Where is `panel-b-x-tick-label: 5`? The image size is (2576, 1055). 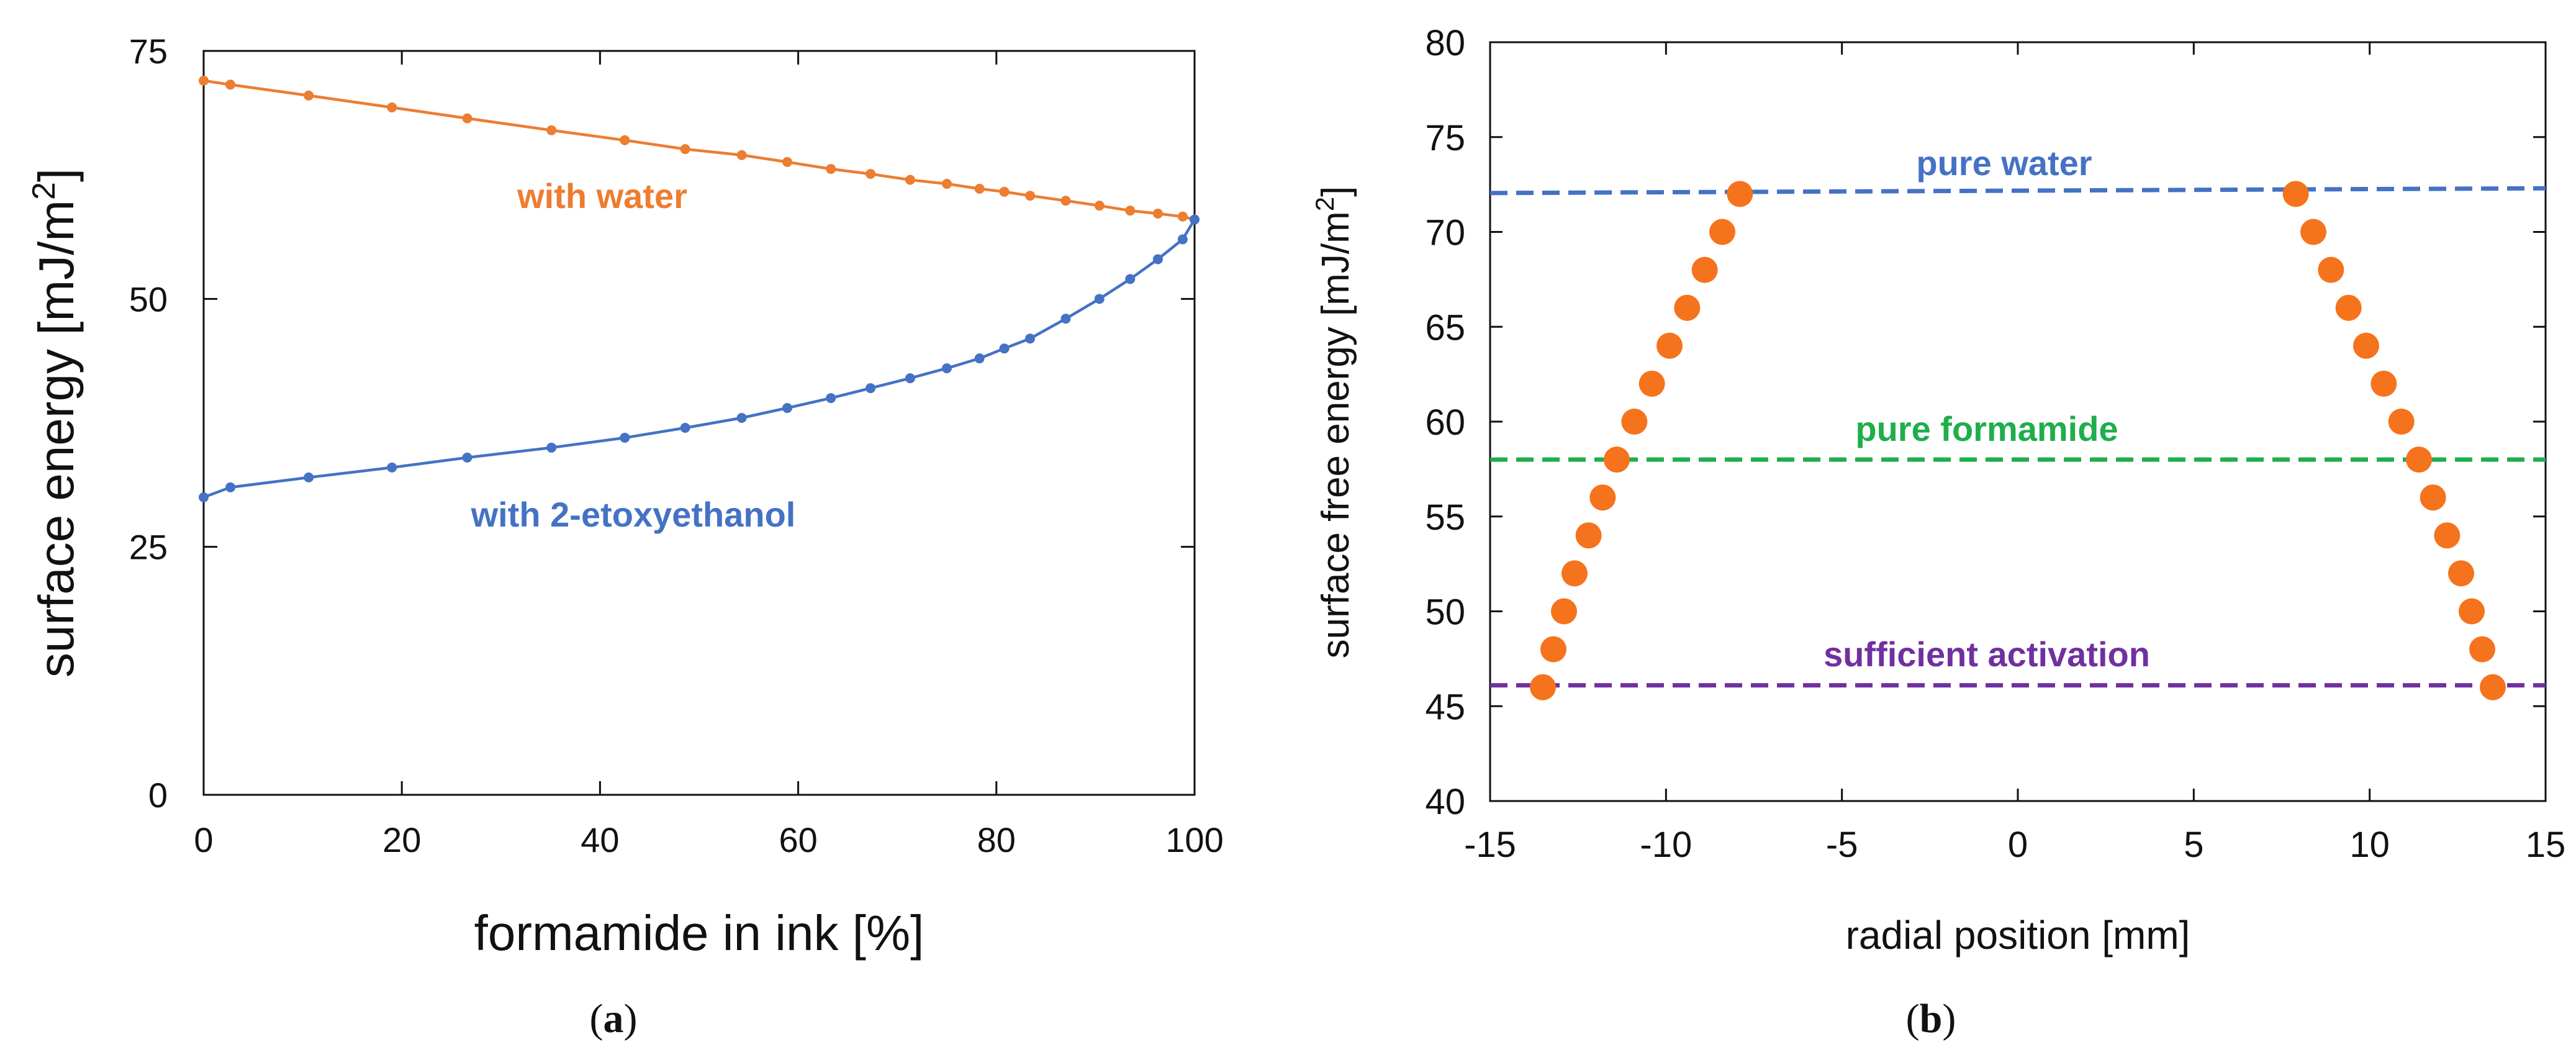
panel-b-x-tick-label: 5 is located at coordinates (2193, 845).